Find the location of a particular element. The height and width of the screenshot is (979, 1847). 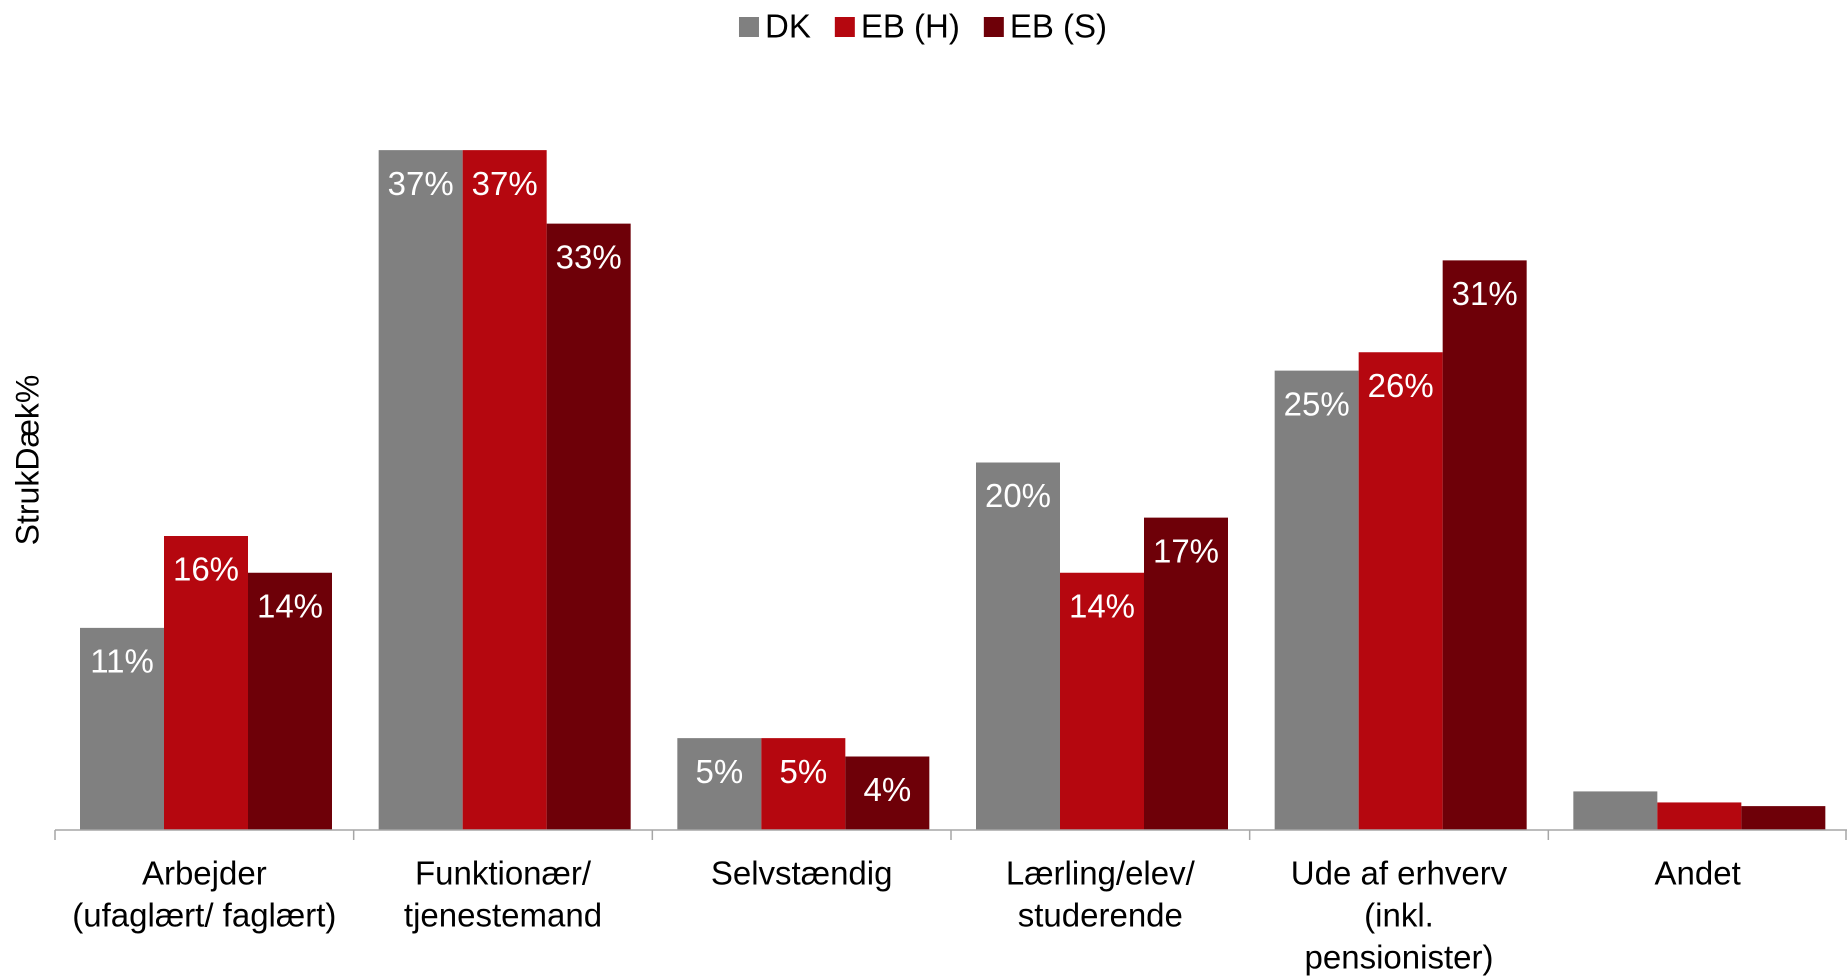

x-tick-label: Ude af erhverv is located at coordinates (1399, 873).